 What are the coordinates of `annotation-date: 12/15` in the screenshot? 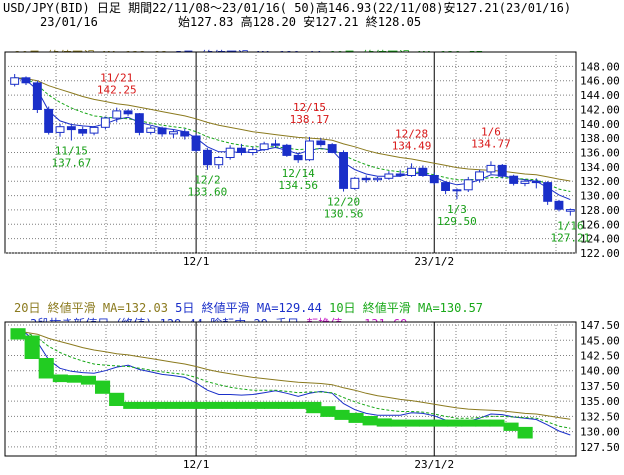 It's located at (309, 107).